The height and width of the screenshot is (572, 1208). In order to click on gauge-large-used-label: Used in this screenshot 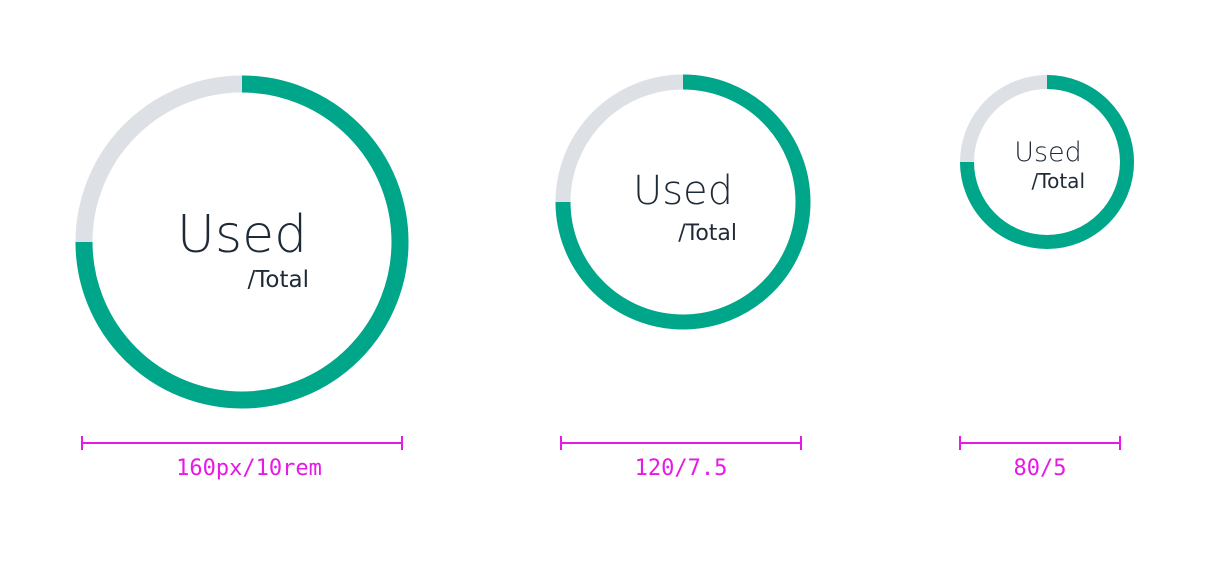, I will do `click(242, 235)`.